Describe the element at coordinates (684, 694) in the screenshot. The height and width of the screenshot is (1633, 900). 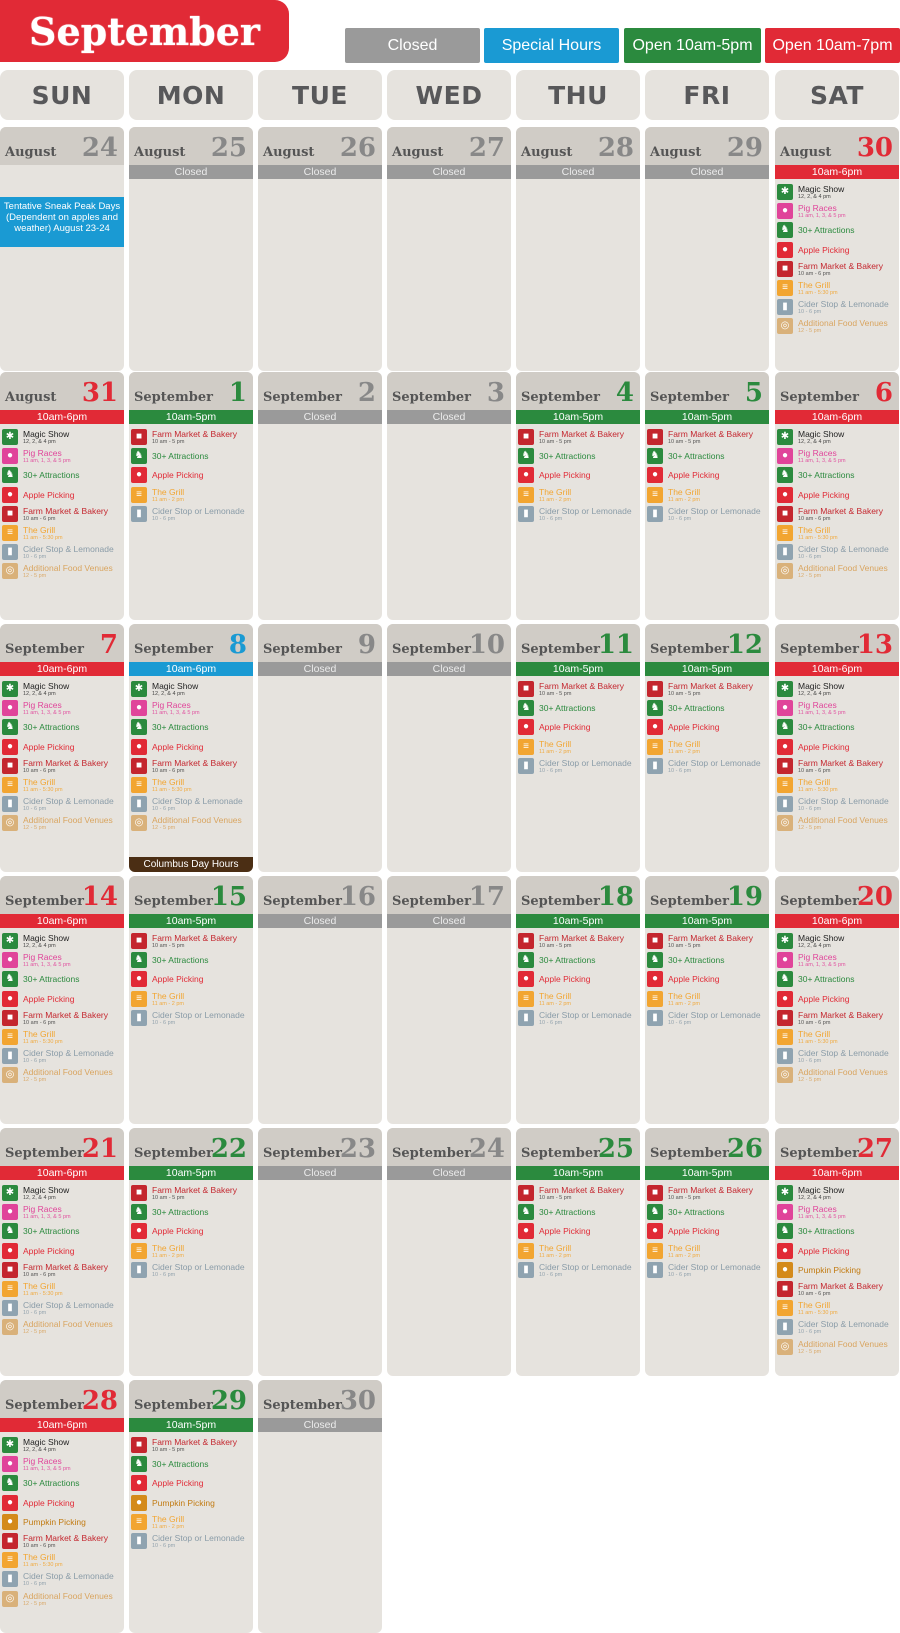
I see `attraction-time: 10 am - 5 pm` at that location.